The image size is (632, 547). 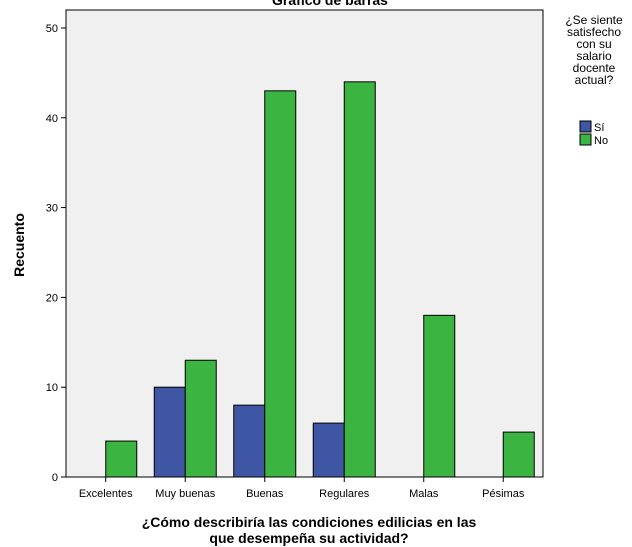 I want to click on legend-title-line: ¿Se siente, so click(x=594, y=20).